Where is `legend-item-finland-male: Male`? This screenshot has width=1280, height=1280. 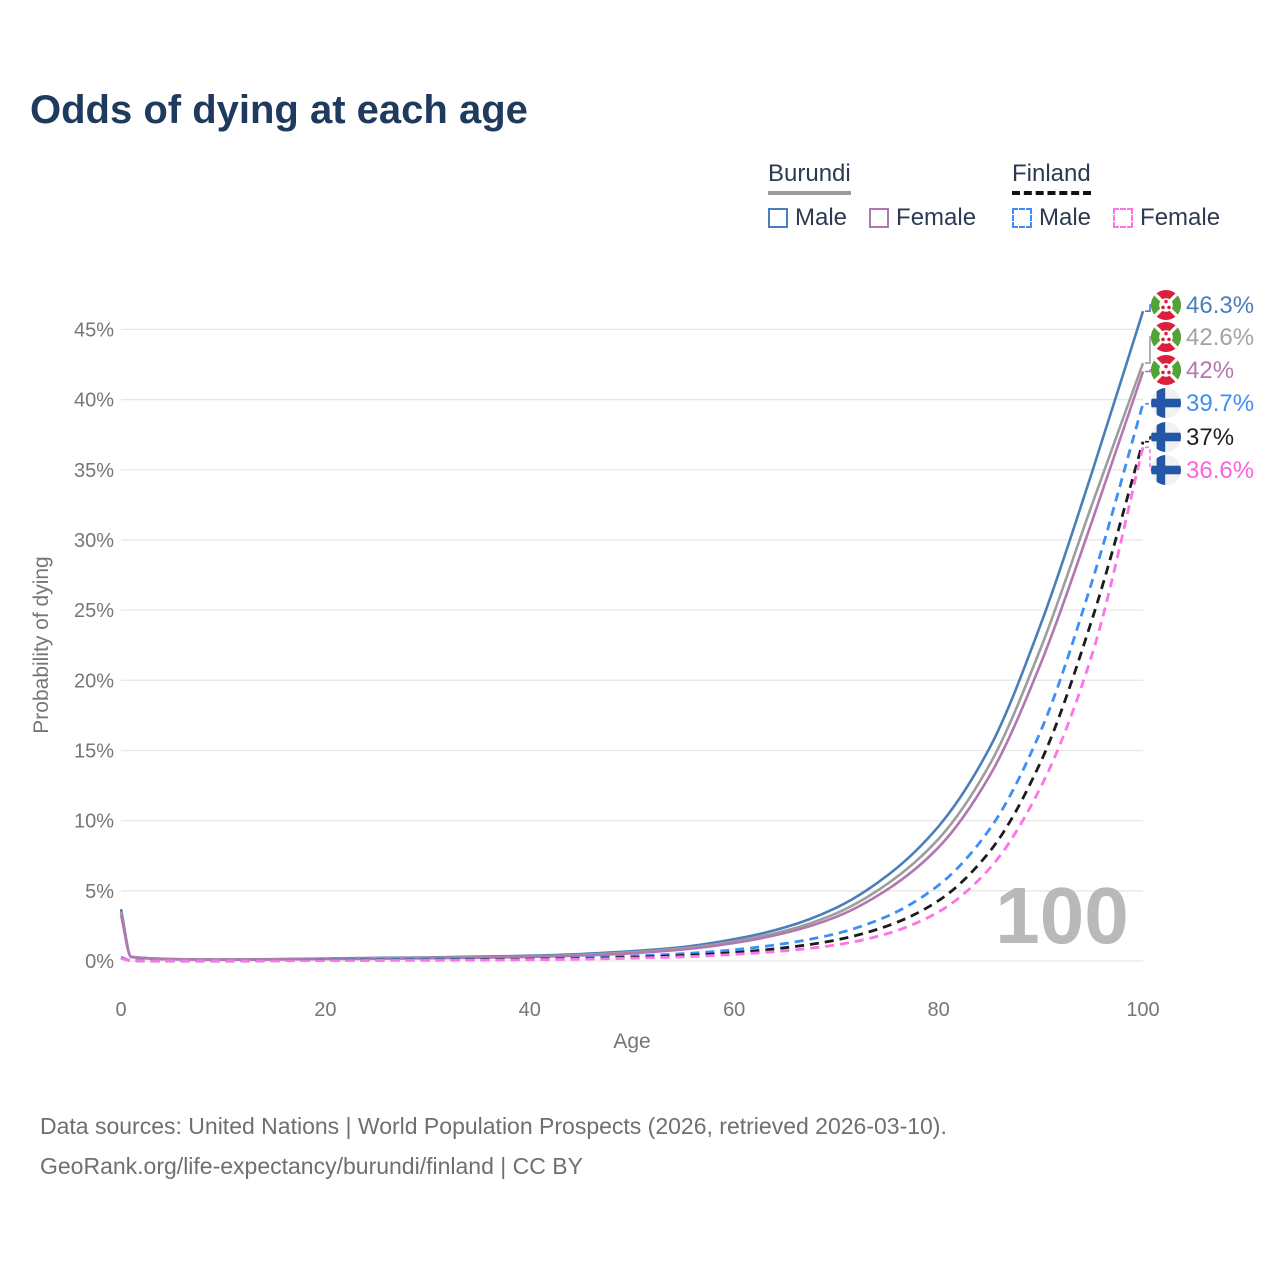 legend-item-finland-male: Male is located at coordinates (1051, 218).